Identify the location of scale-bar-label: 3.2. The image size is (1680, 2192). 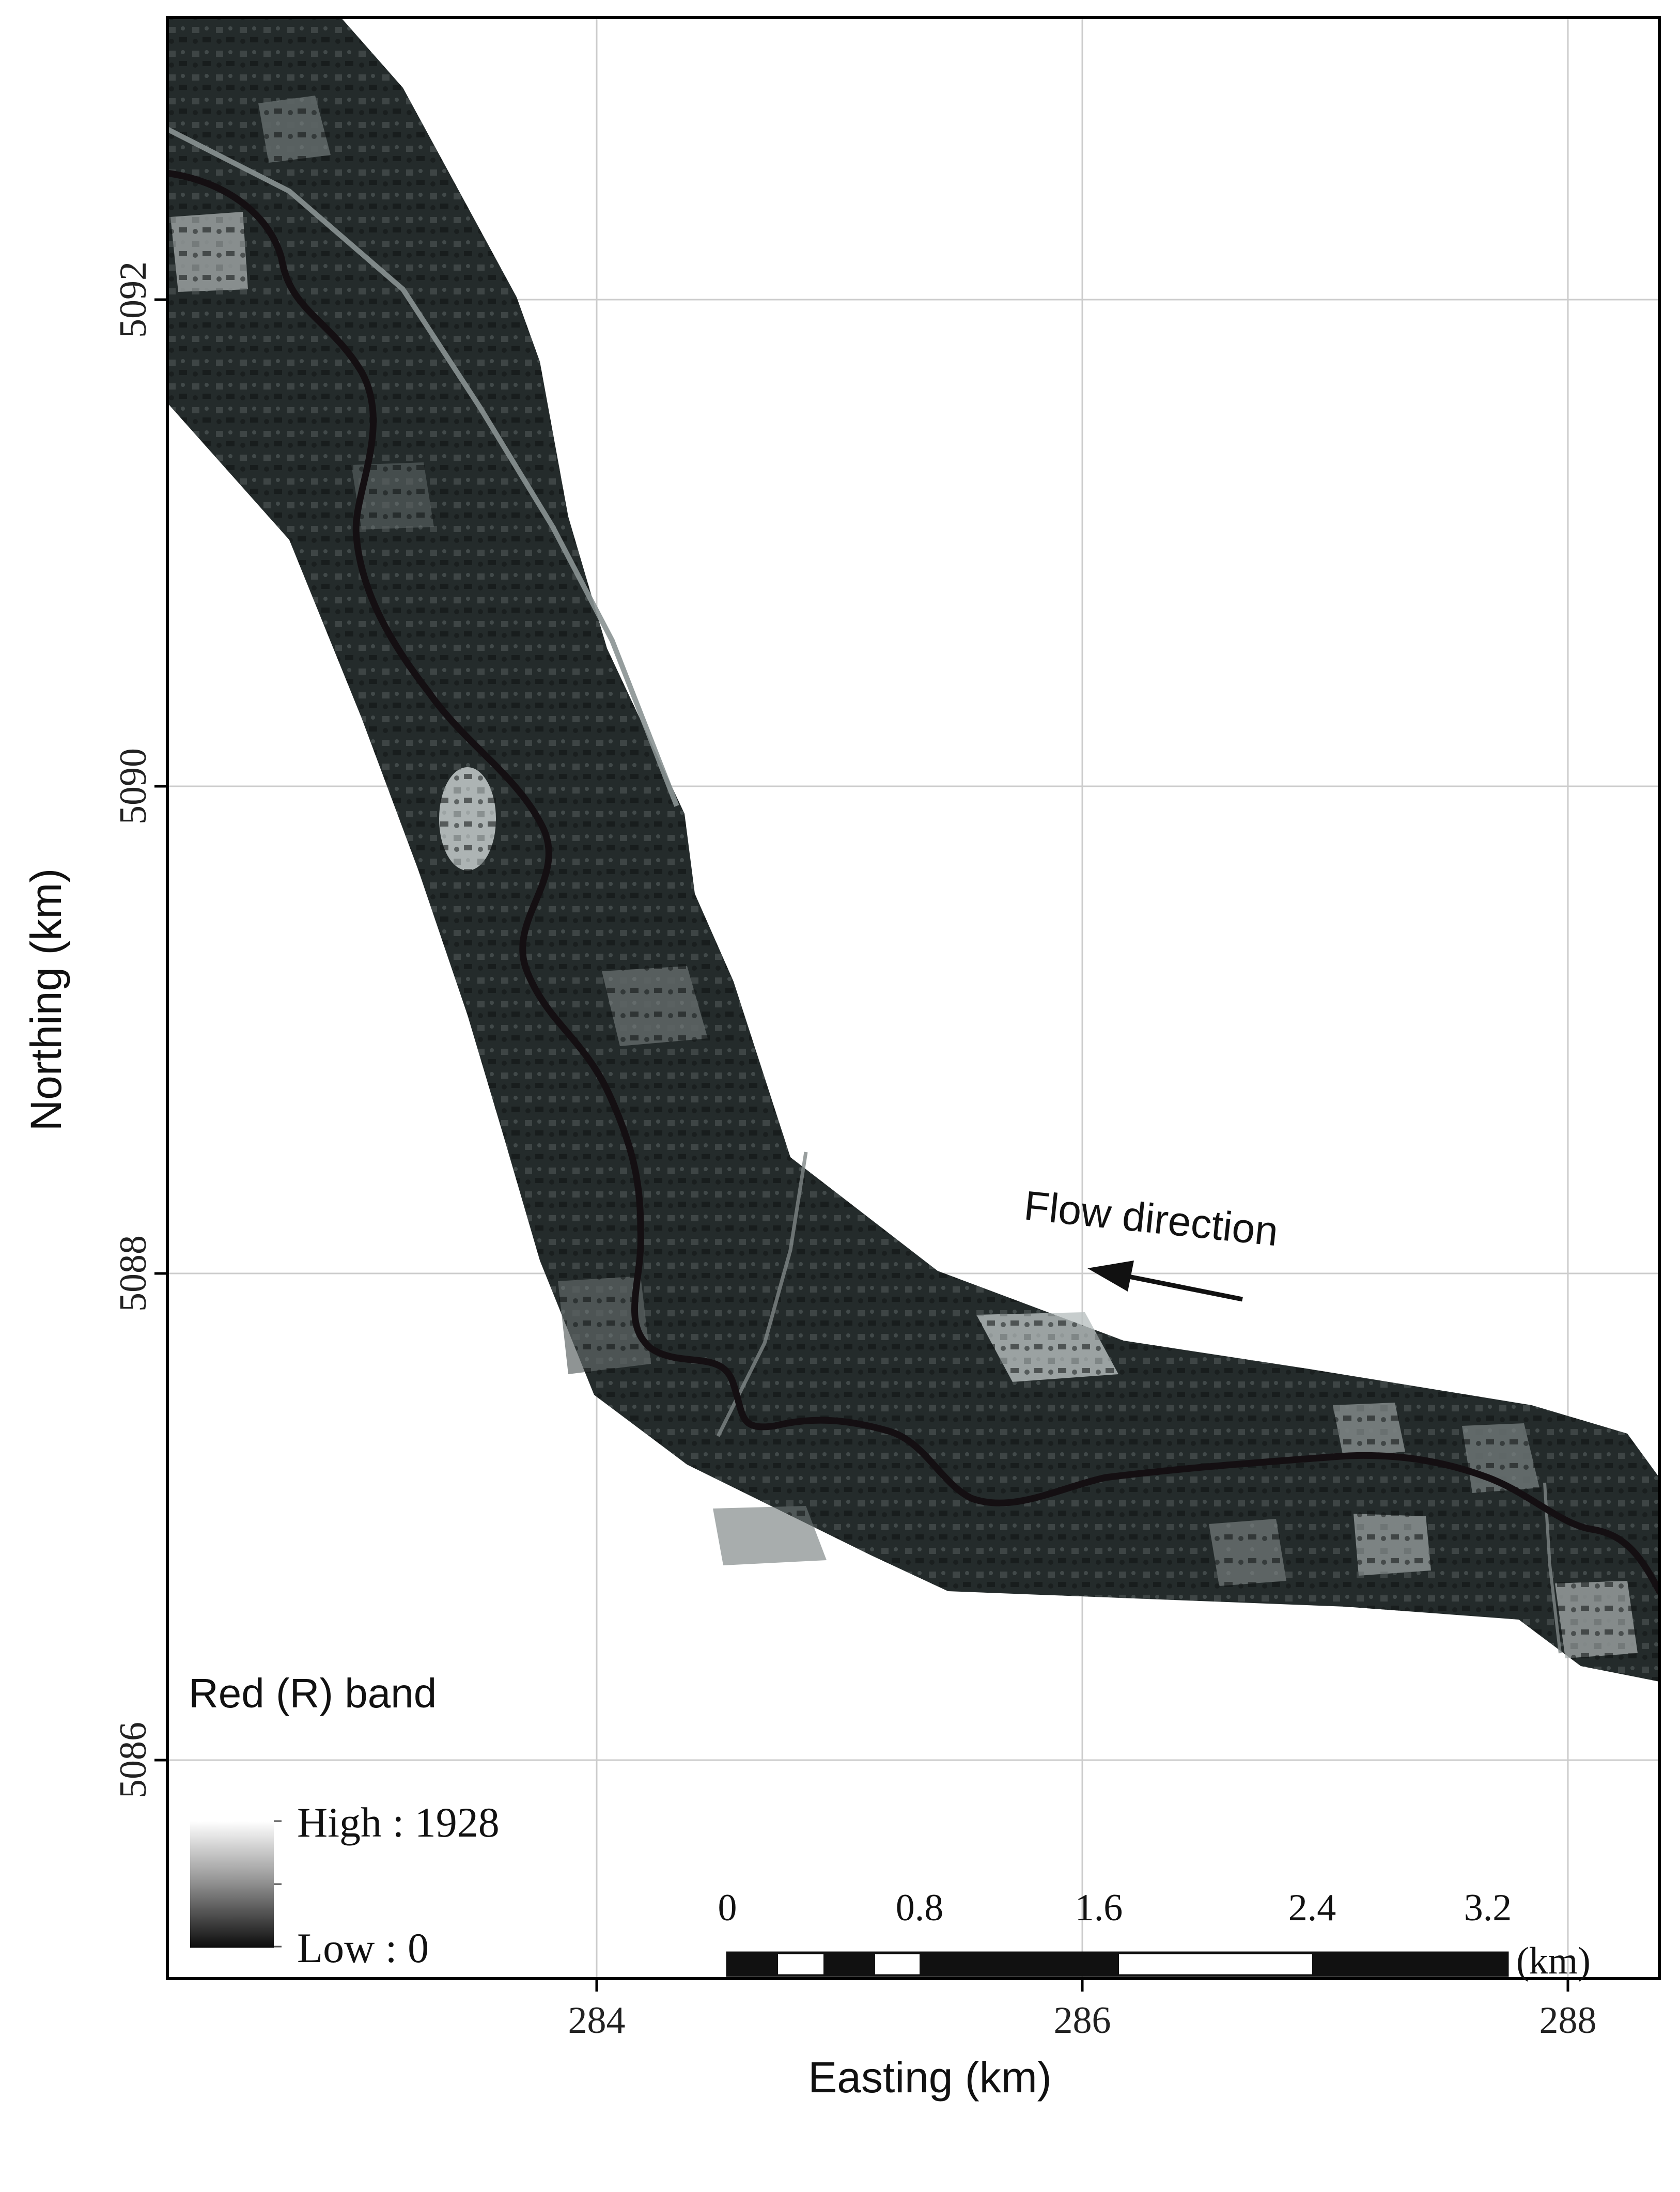
(1488, 1908).